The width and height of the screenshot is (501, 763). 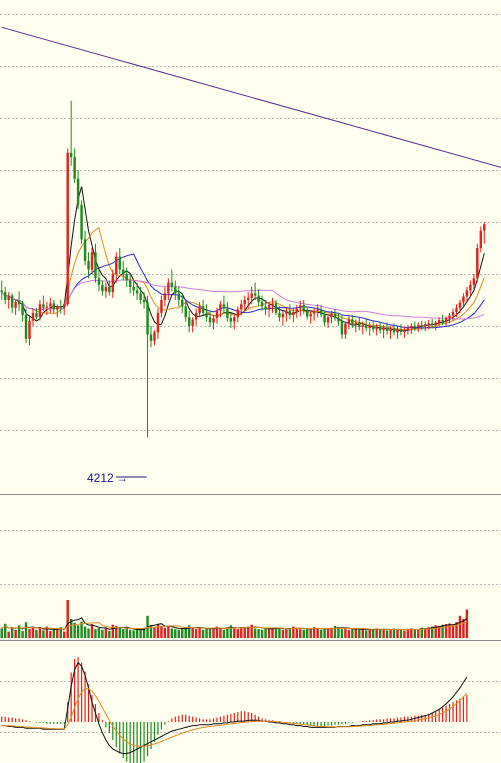 What do you see at coordinates (234, 619) in the screenshot?
I see `volume-panel` at bounding box center [234, 619].